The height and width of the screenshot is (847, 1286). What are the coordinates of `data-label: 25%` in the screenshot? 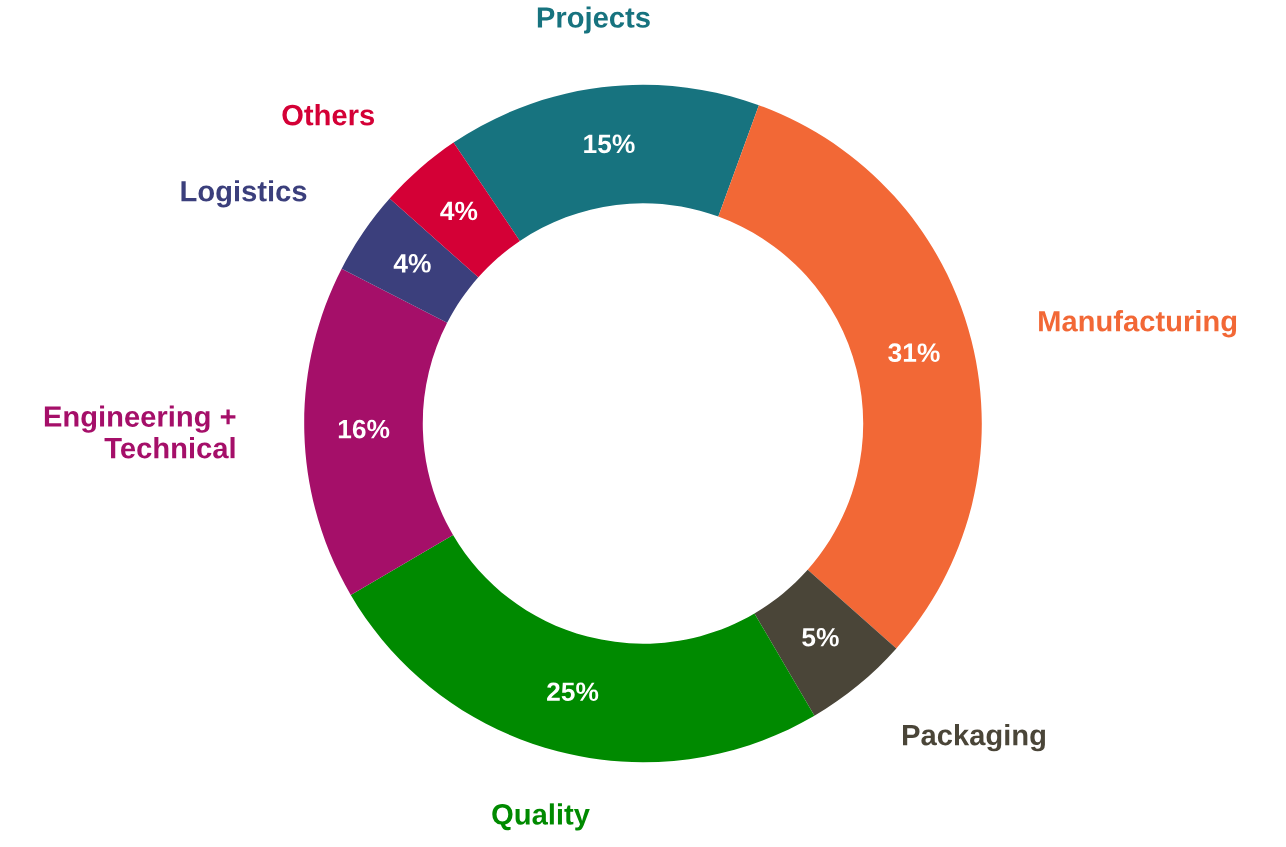 It's located at (573, 692).